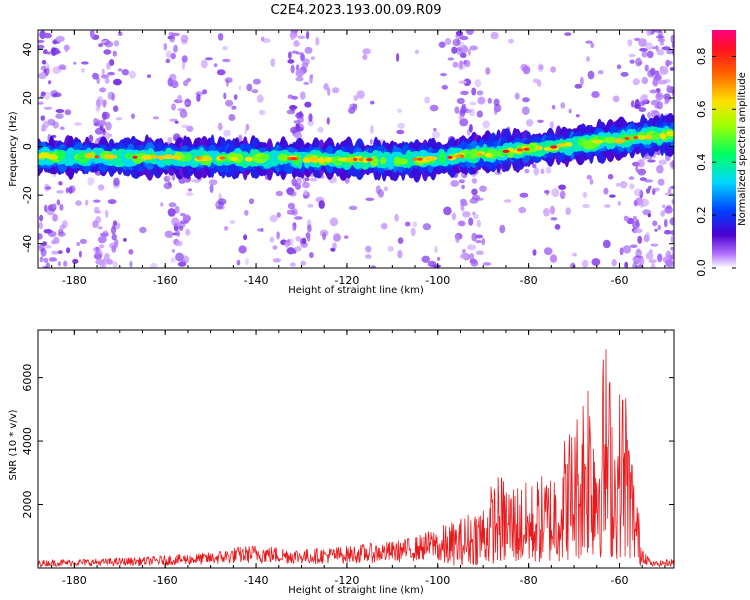 The image size is (750, 600). I want to click on x-tick-label: -100, so click(437, 580).